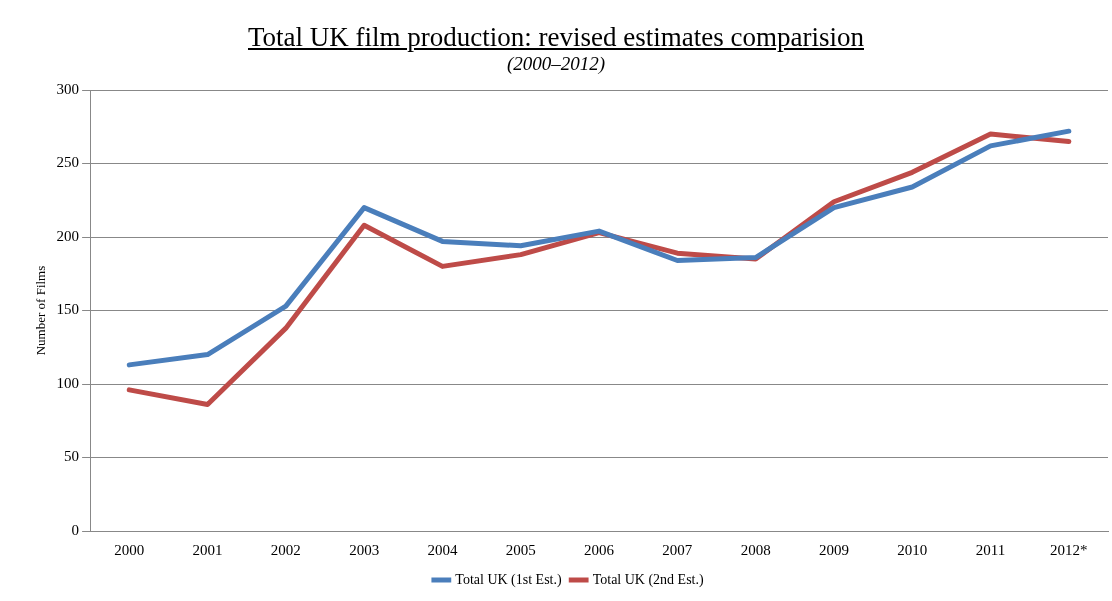 The image size is (1112, 601). Describe the element at coordinates (207, 549) in the screenshot. I see `x-tick-label: 2001` at that location.